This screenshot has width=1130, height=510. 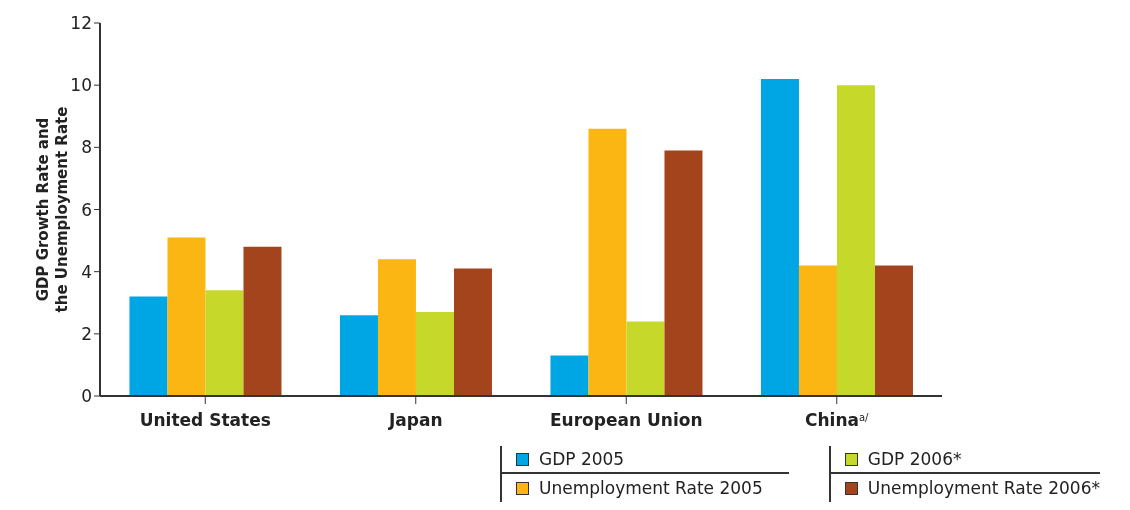 I want to click on legend-label: GDP 2005, so click(x=582, y=459).